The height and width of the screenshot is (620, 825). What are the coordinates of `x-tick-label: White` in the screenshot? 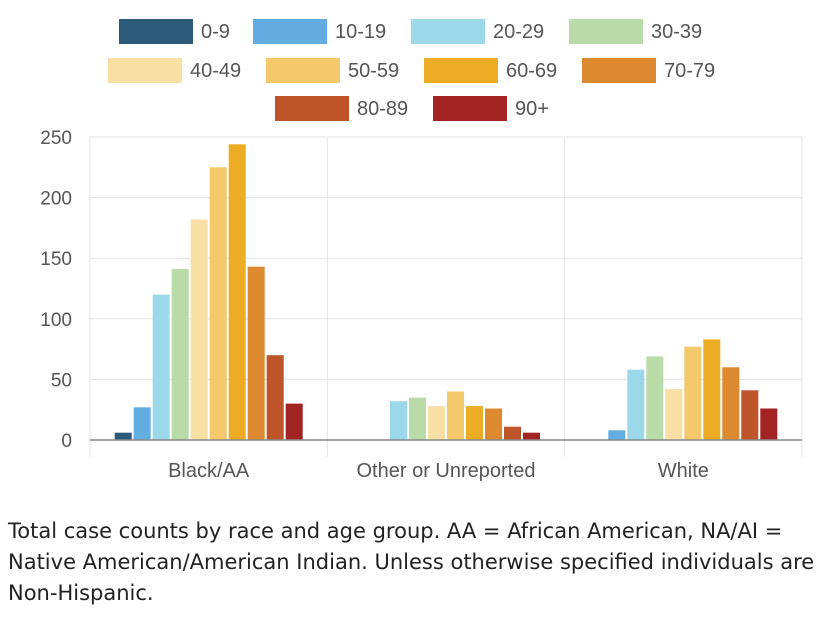 It's located at (683, 471).